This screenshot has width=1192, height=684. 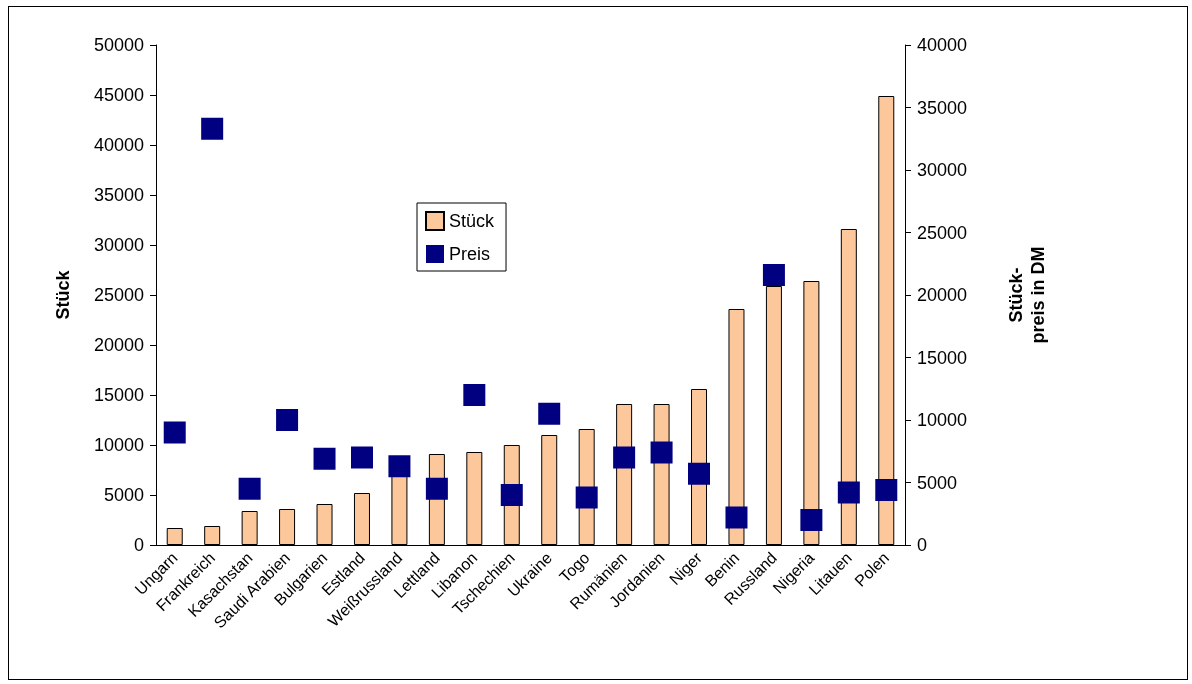 What do you see at coordinates (118, 95) in the screenshot?
I see `y-tick-label: 45000` at bounding box center [118, 95].